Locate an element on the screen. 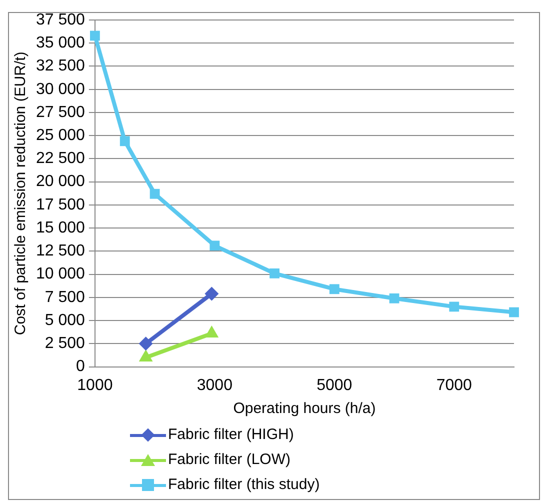 Image resolution: width=542 pixels, height=502 pixels. x-tick-label: 3000 is located at coordinates (214, 385).